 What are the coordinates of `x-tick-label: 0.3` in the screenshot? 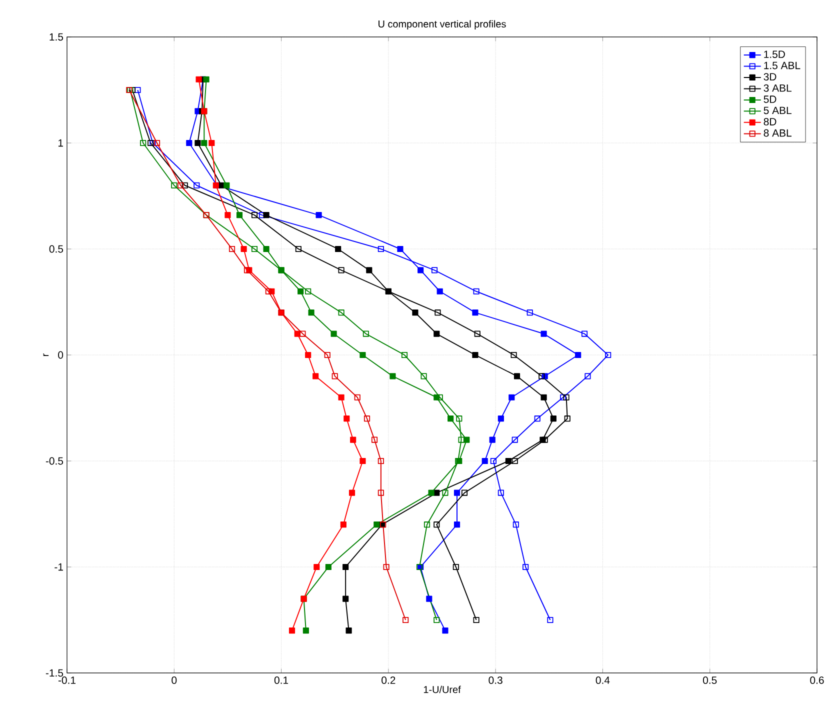 It's located at (495, 680).